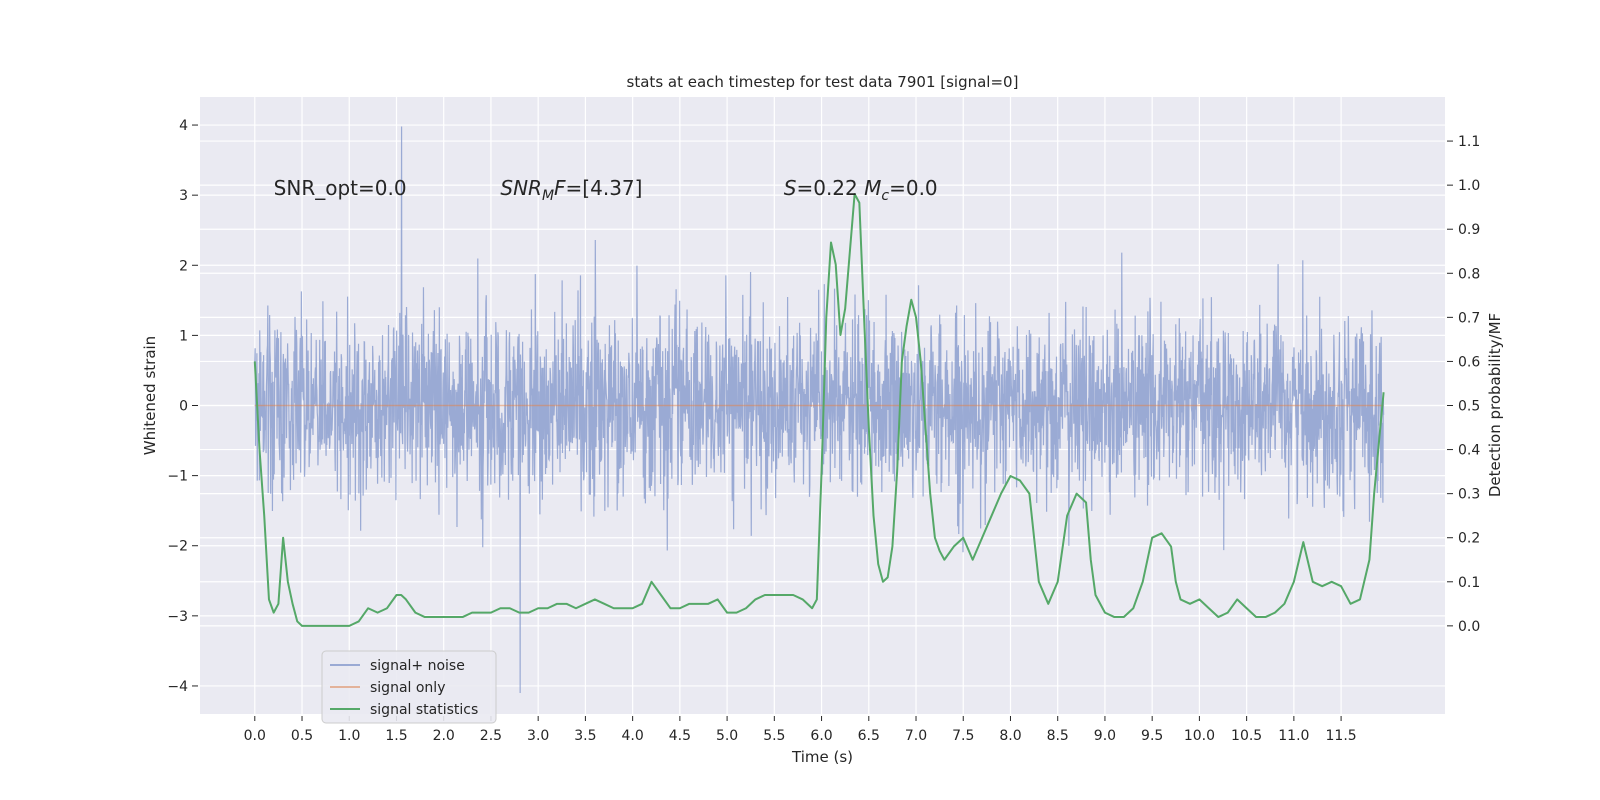 The image size is (1600, 800). I want to click on x-tick-label: 0.0, so click(255, 736).